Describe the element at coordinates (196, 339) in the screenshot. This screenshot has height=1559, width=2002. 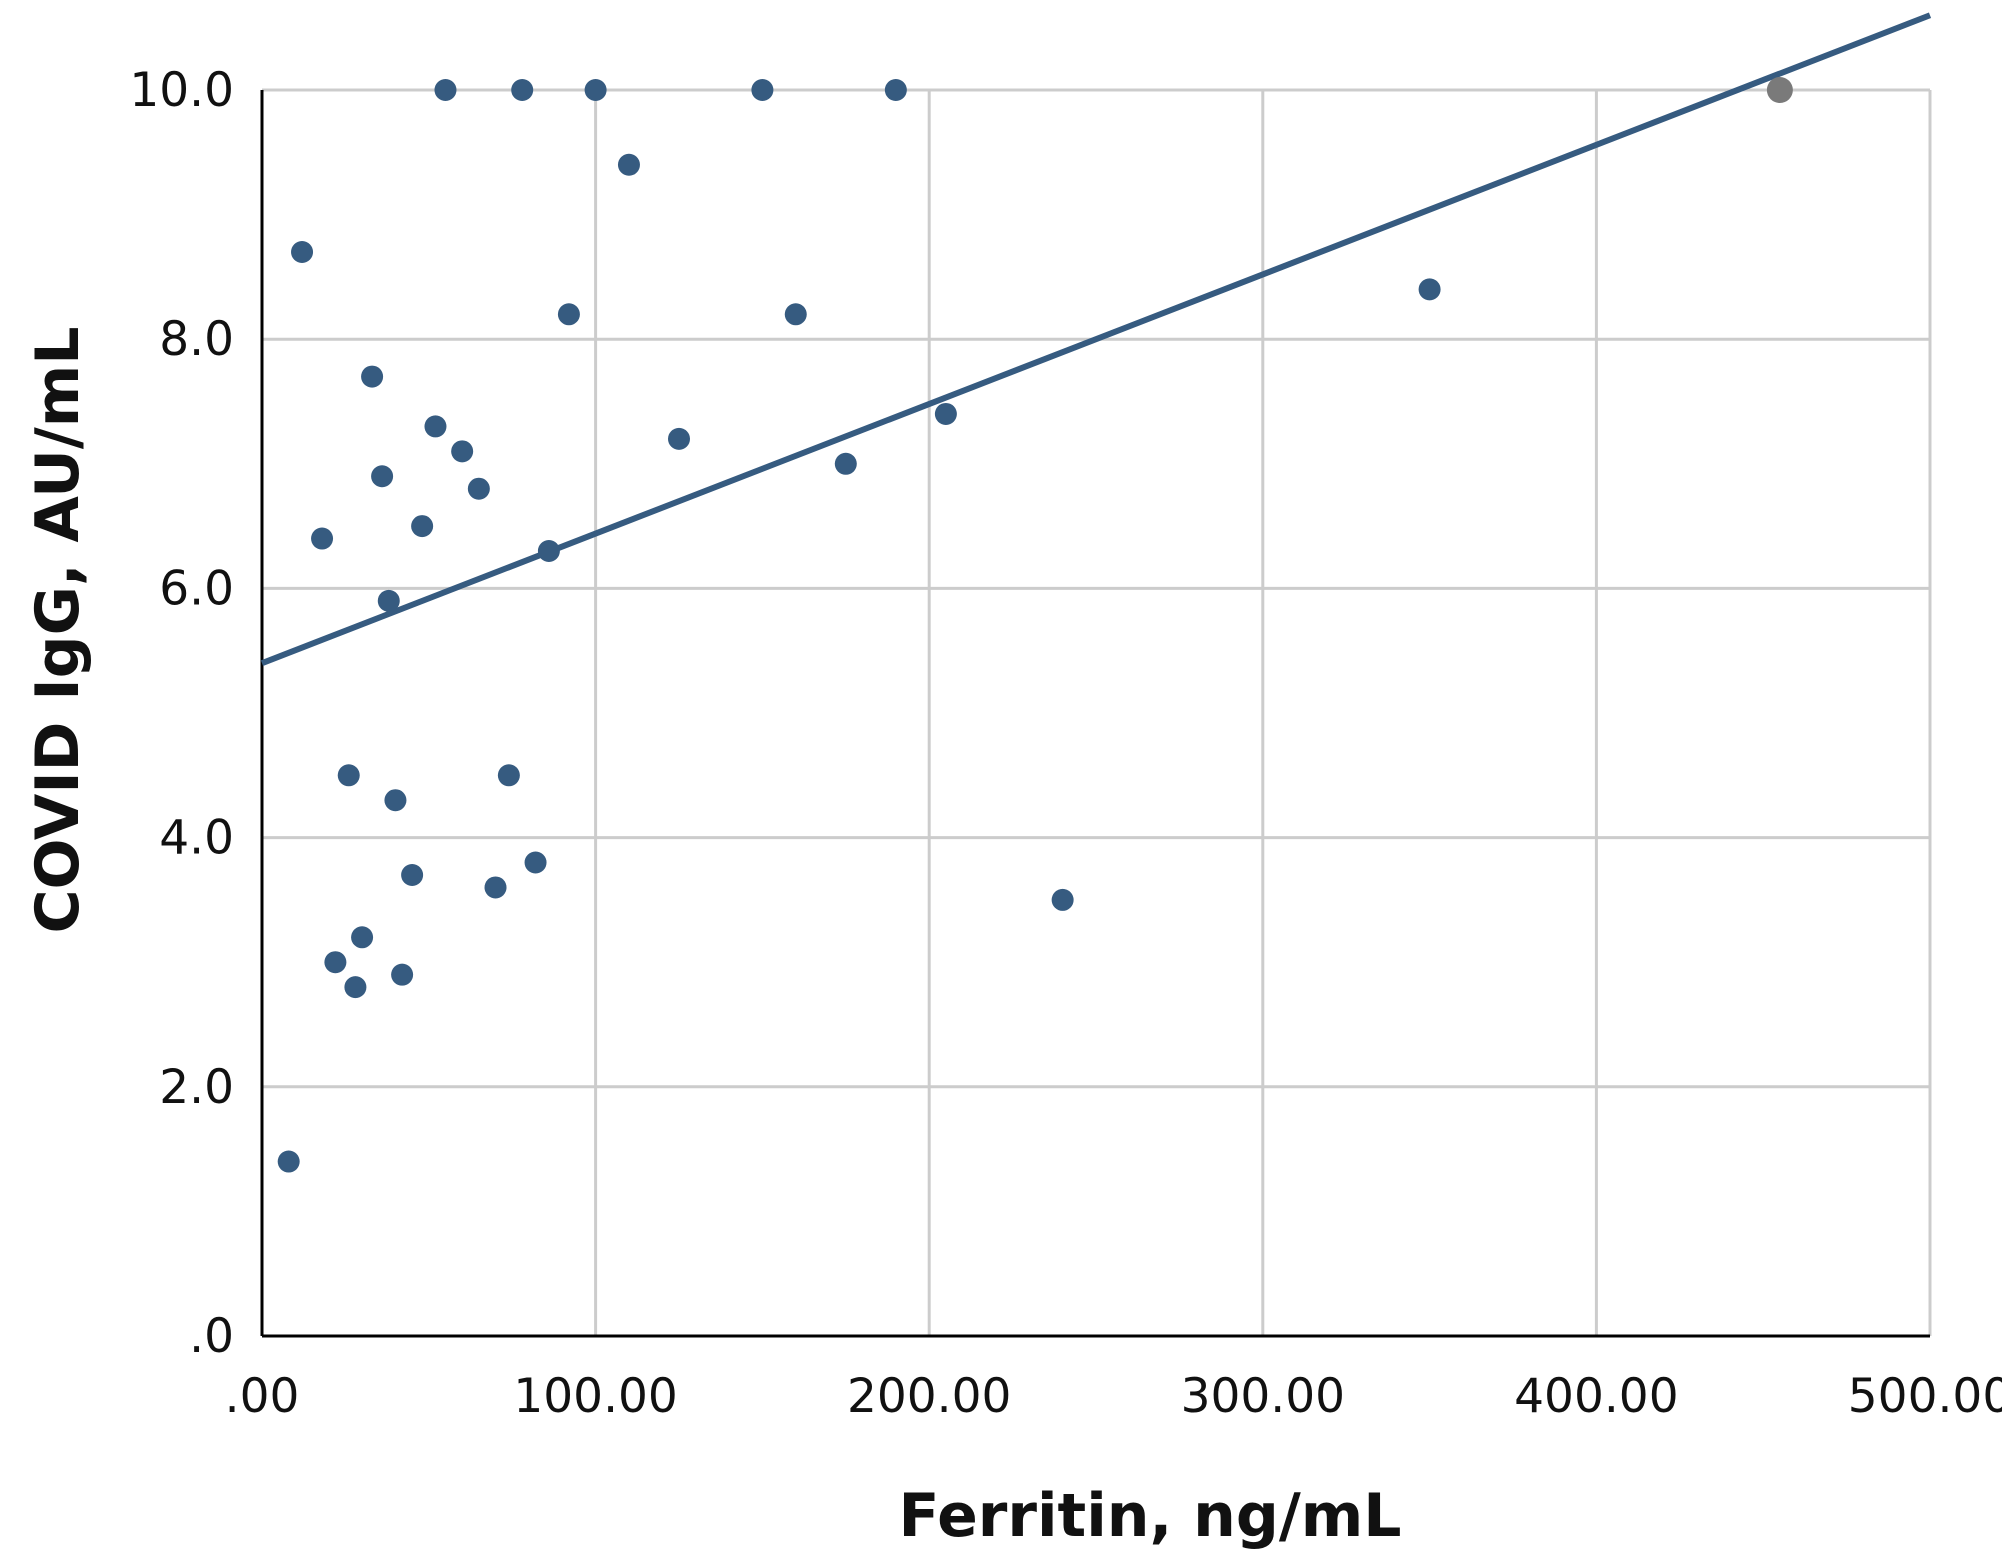
I see `y-tick-label: 8.0` at that location.